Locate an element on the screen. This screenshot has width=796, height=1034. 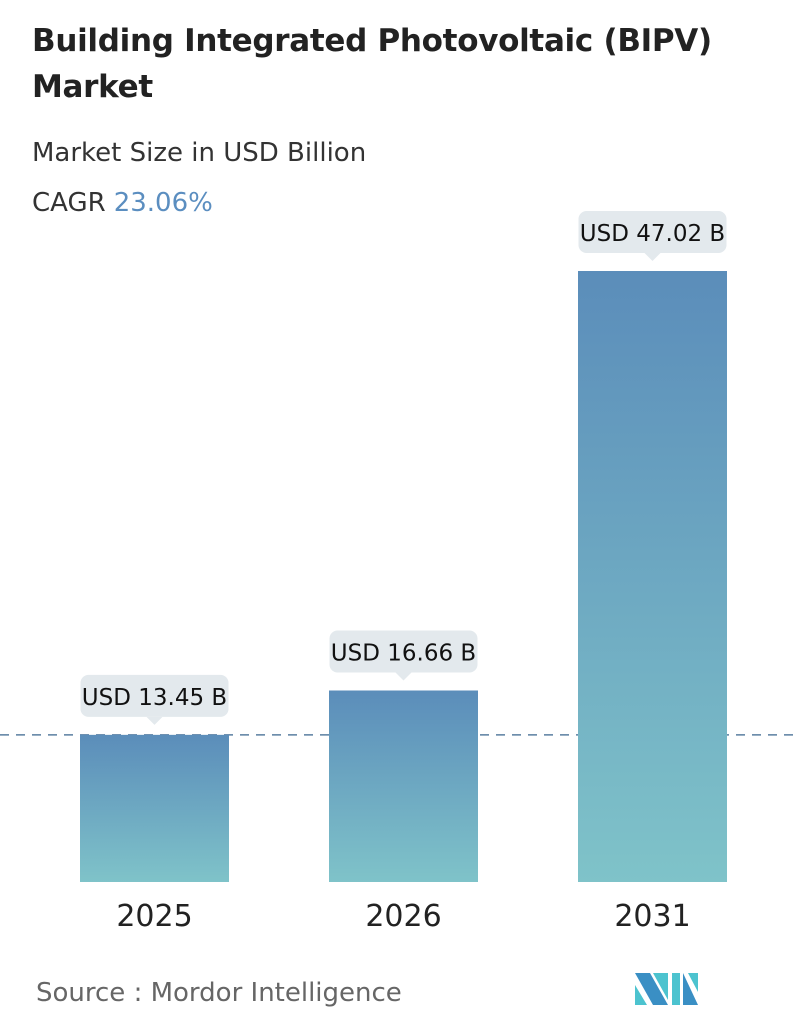
cagr-label: CAGR is located at coordinates (69, 203).